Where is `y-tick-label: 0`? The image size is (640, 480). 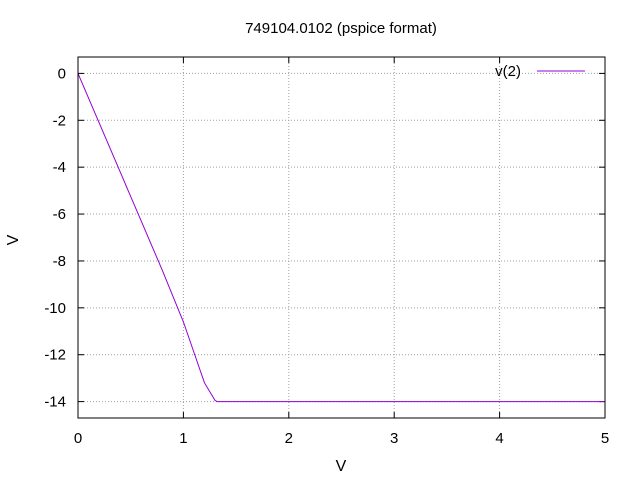
y-tick-label: 0 is located at coordinates (62, 73).